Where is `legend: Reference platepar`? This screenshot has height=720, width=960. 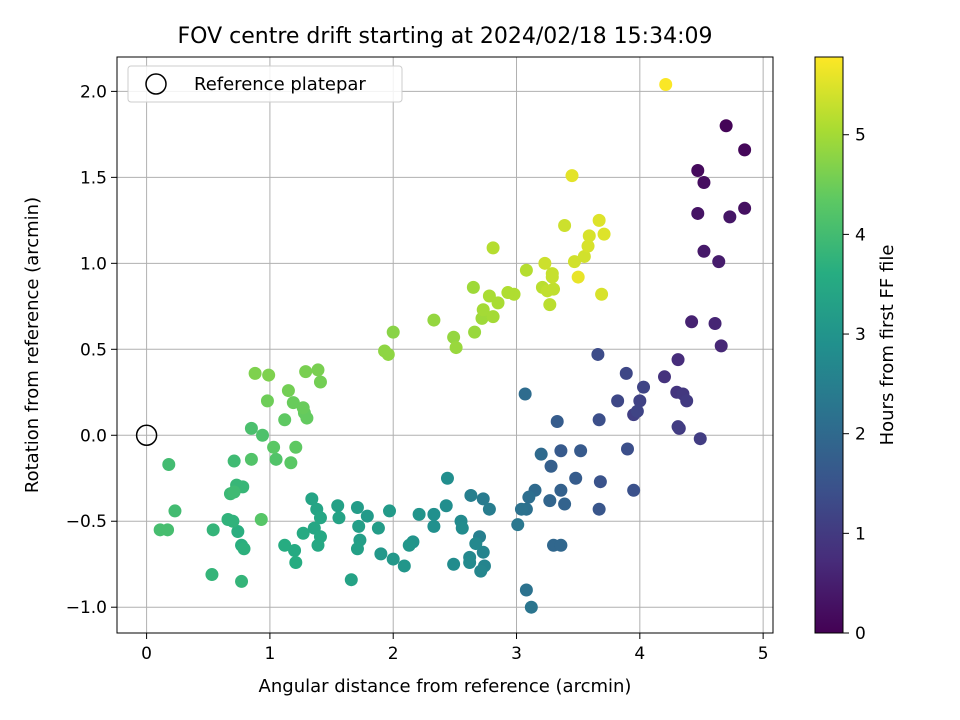 legend: Reference platepar is located at coordinates (265, 84).